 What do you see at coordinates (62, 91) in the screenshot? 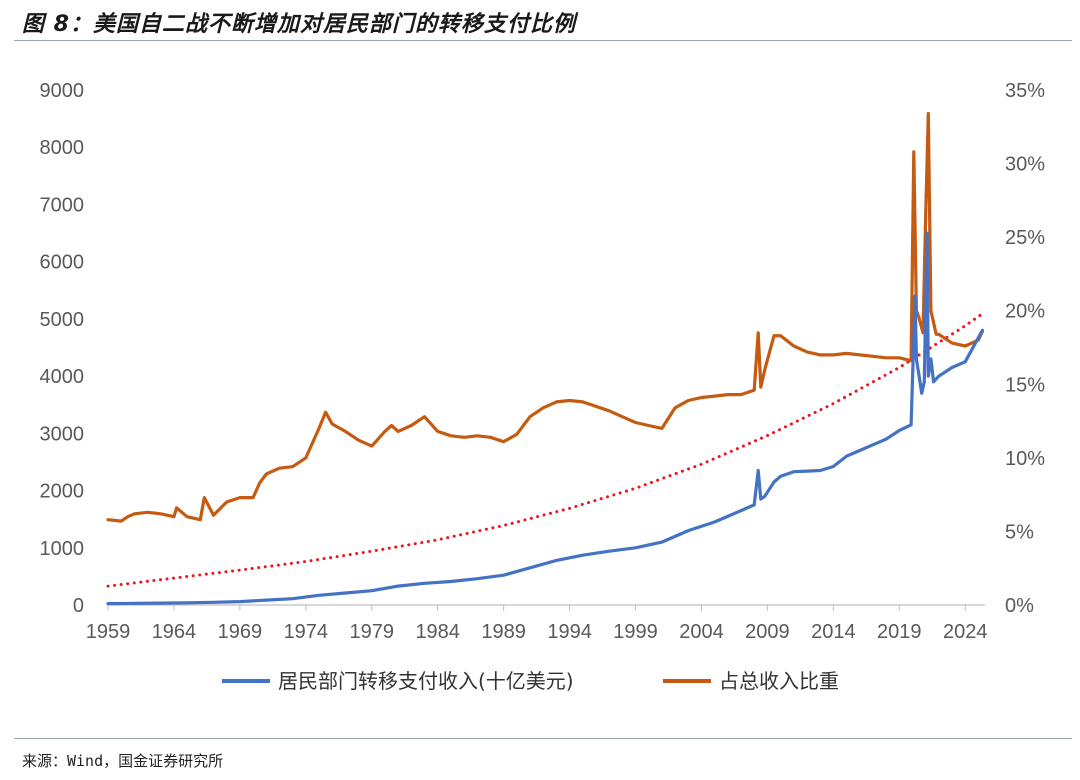
I see `left-tick-label: 9000` at bounding box center [62, 91].